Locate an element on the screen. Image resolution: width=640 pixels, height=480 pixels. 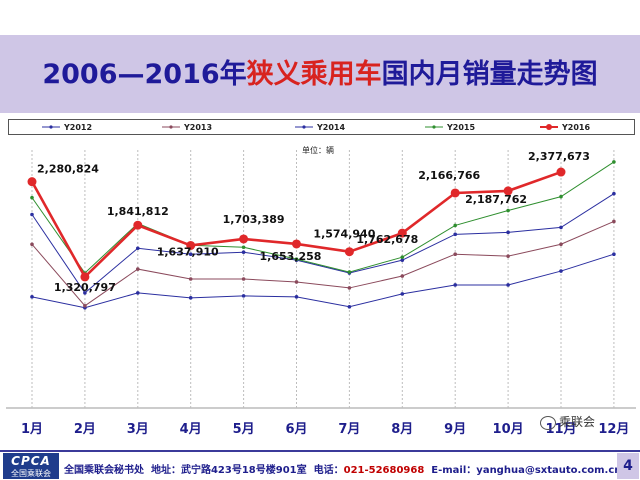
x-tick-label: 2月 is located at coordinates (85, 429).